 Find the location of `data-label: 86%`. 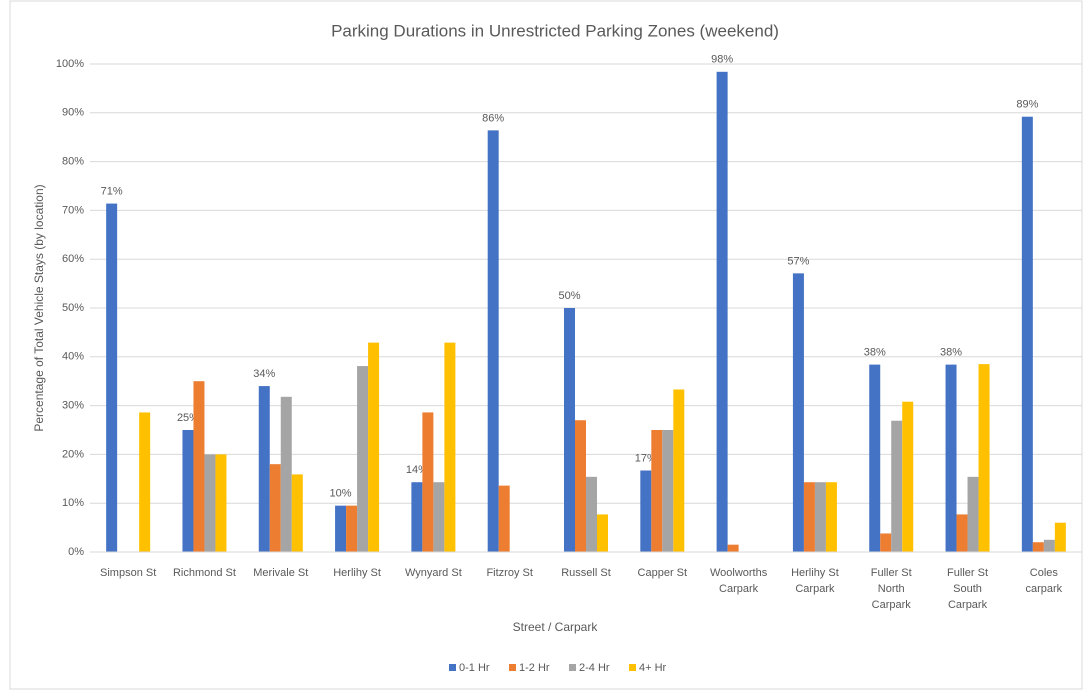

data-label: 86% is located at coordinates (493, 118).